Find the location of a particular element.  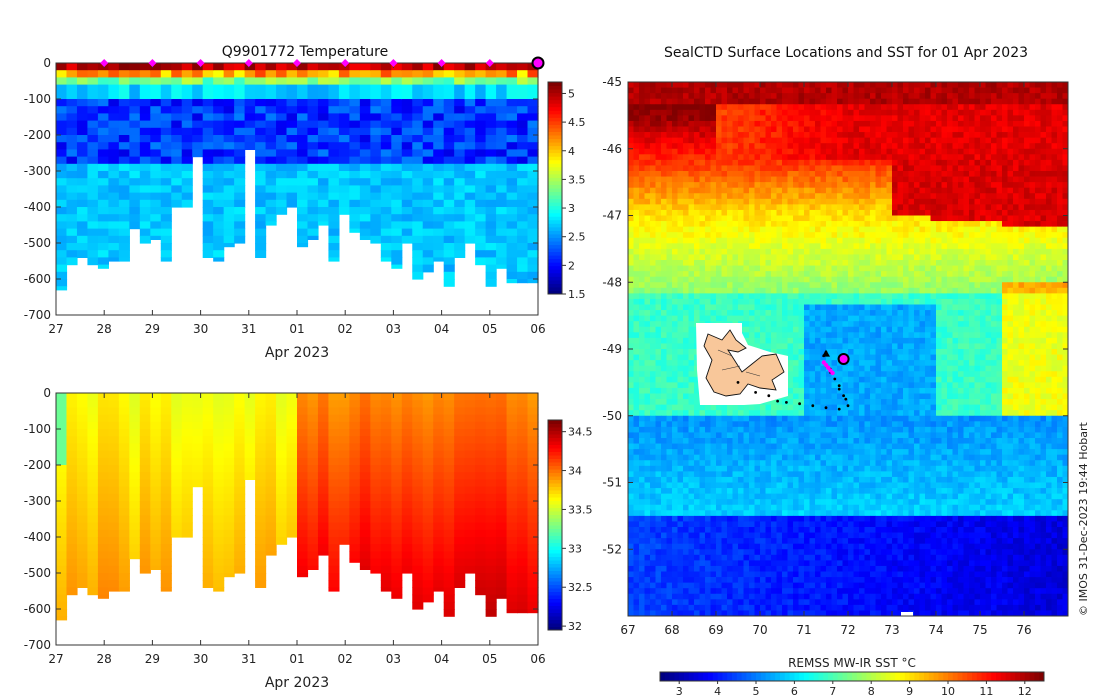

y-tick-label: -400 is located at coordinates (37, 207).